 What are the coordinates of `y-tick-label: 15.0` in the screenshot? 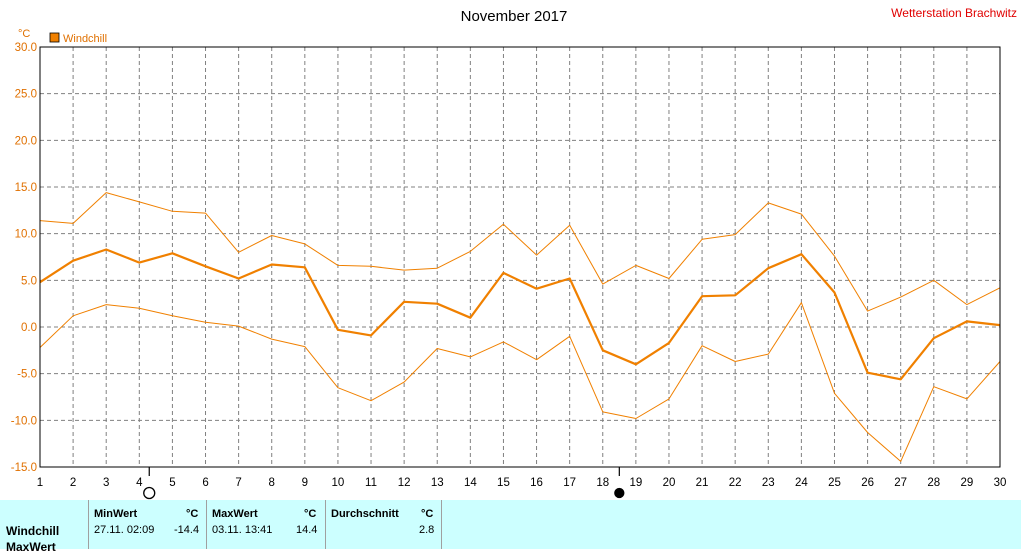 It's located at (26, 188).